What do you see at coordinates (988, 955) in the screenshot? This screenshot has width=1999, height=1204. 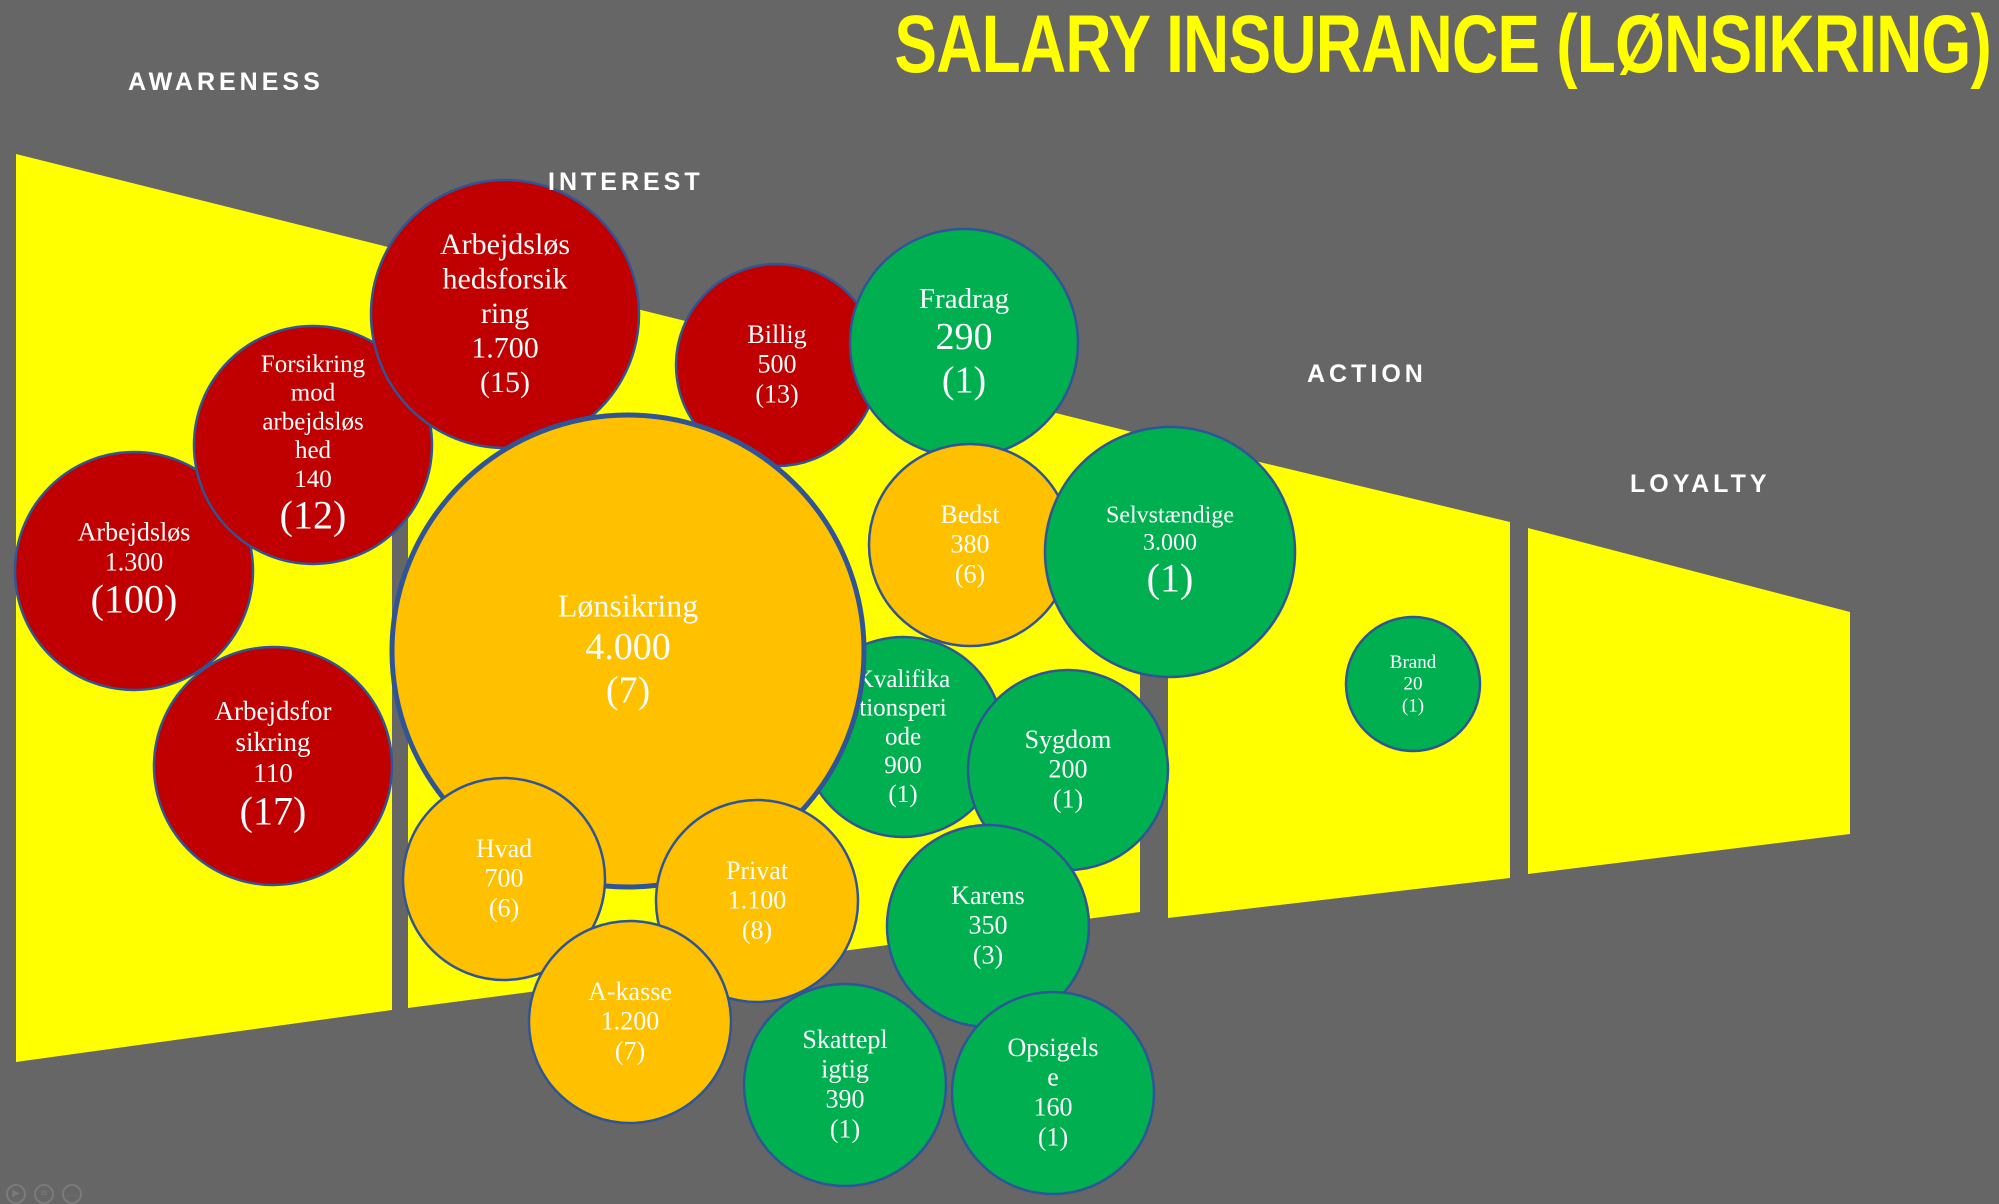 I see `bubble-label-line: (3)` at bounding box center [988, 955].